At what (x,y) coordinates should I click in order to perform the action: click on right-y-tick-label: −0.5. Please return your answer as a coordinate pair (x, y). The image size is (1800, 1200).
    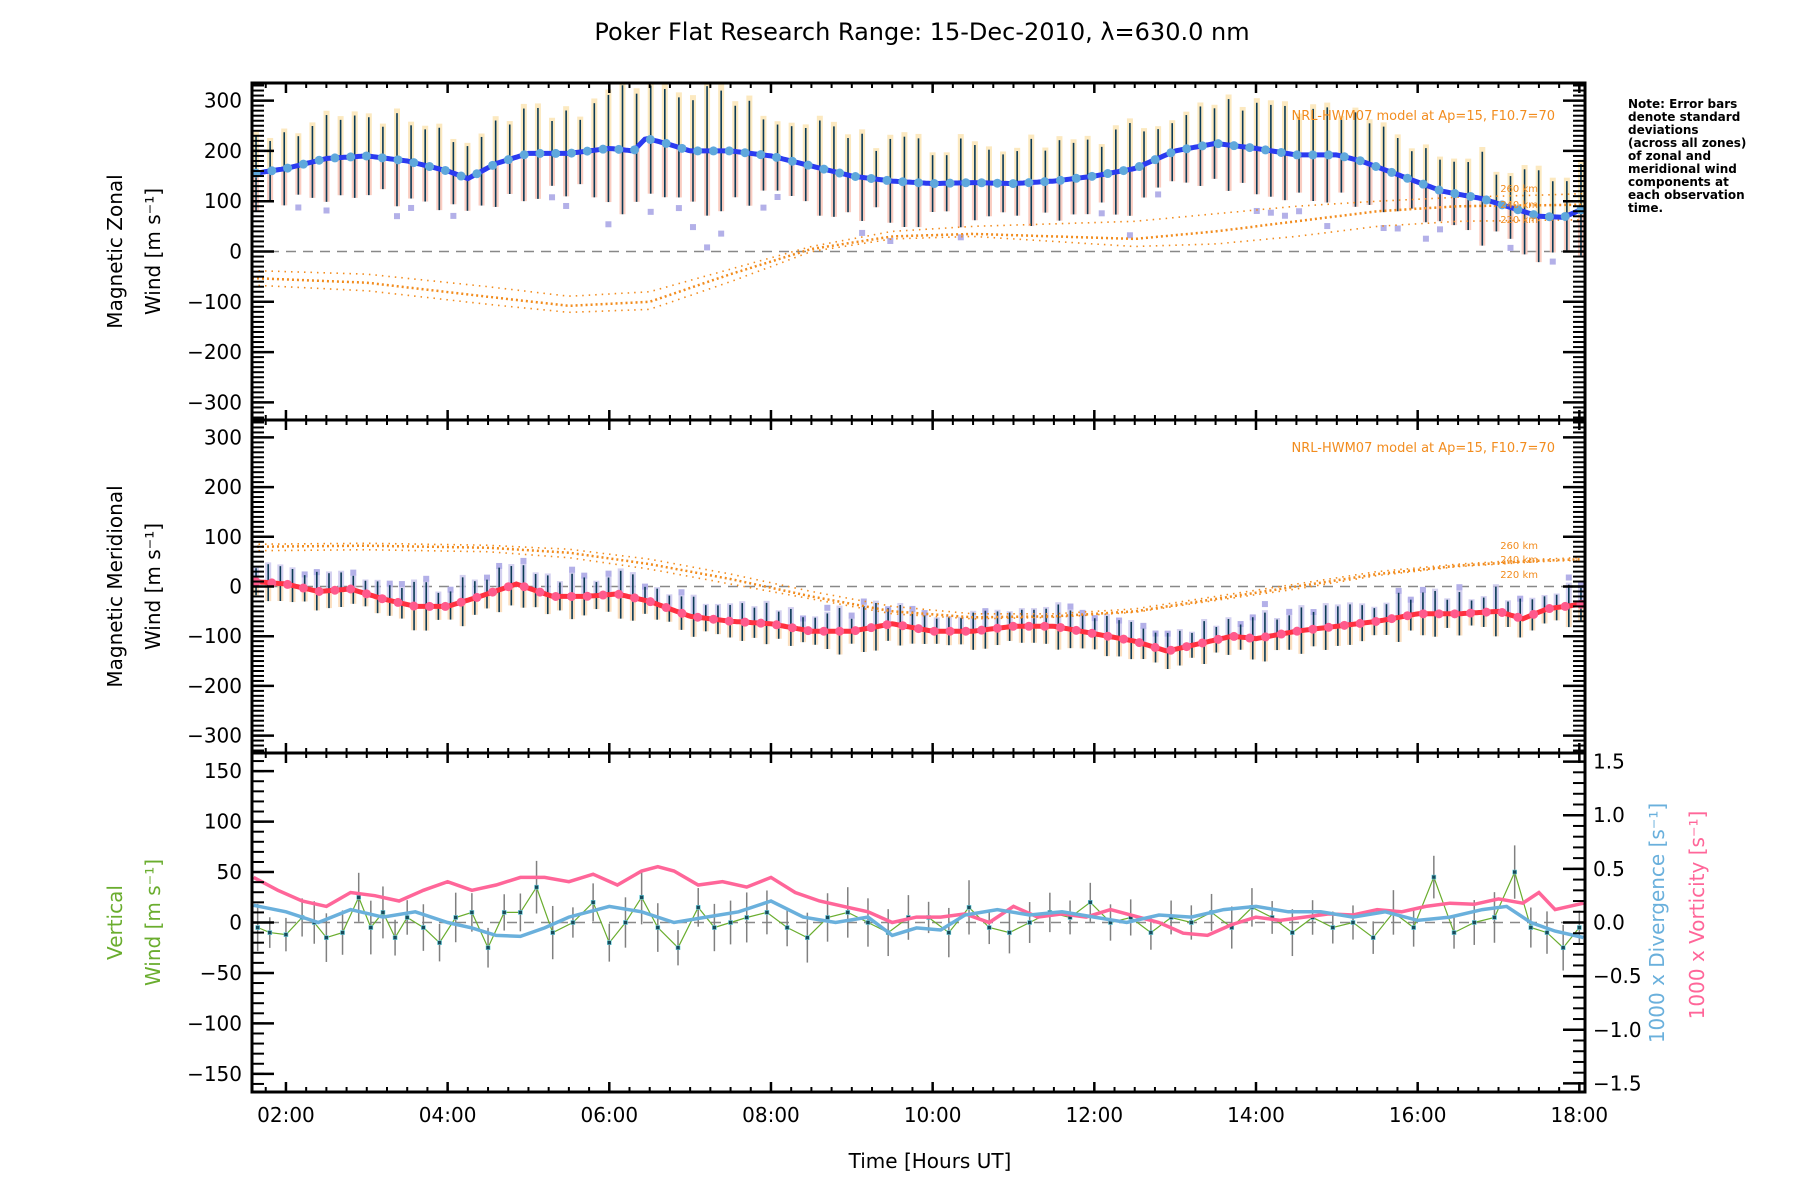
    Looking at the image, I should click on (1617, 976).